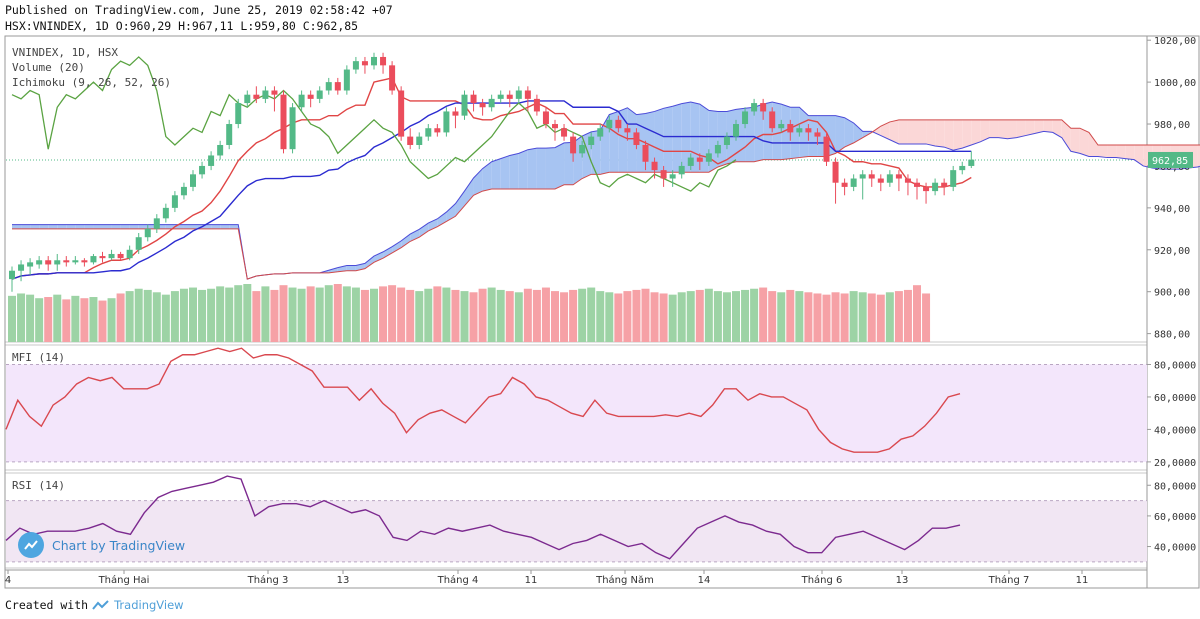  I want to click on footer: Created with TradingView, so click(94, 605).